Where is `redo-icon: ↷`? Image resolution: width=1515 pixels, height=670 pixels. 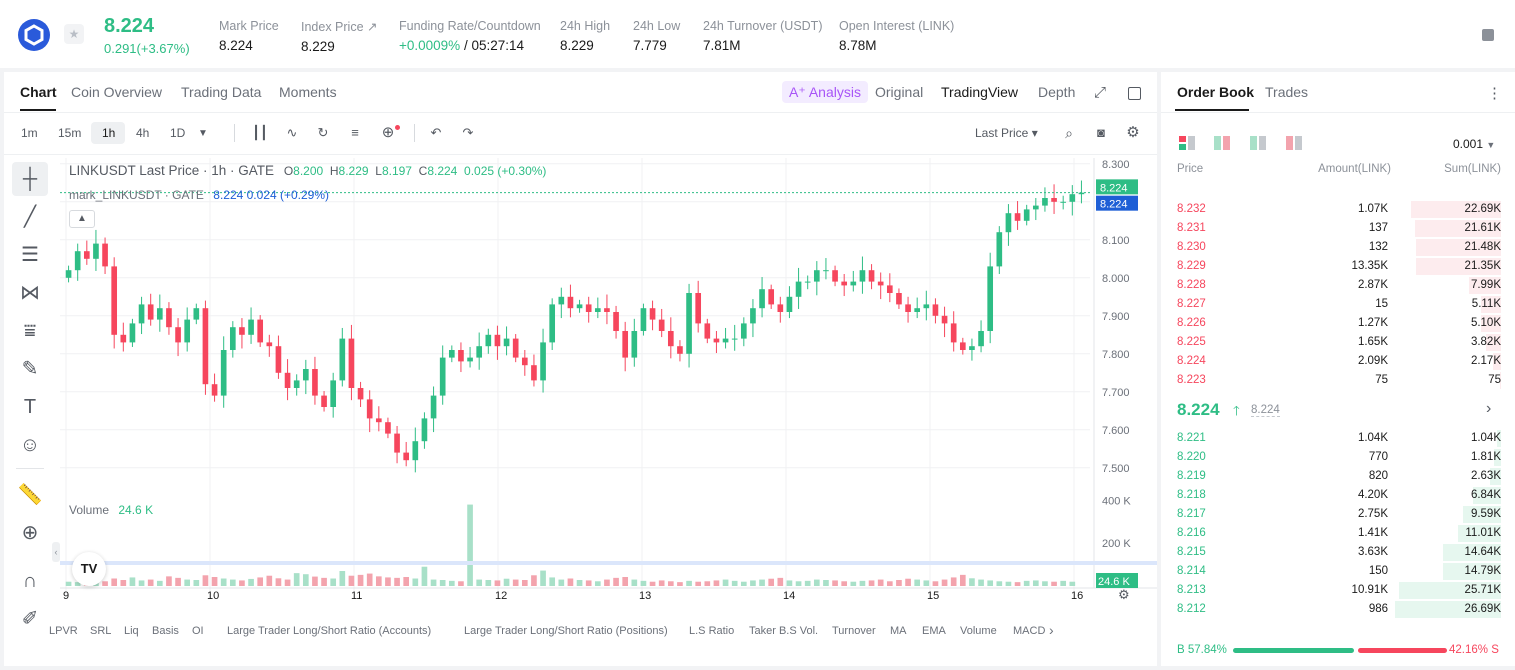
redo-icon: ↷ is located at coordinates (468, 132).